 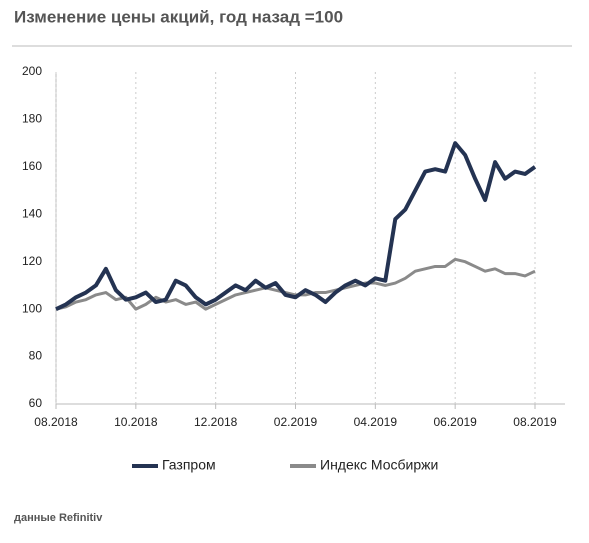 I want to click on chart-title: Изменение цены акций, год назад =100, so click(x=178, y=16).